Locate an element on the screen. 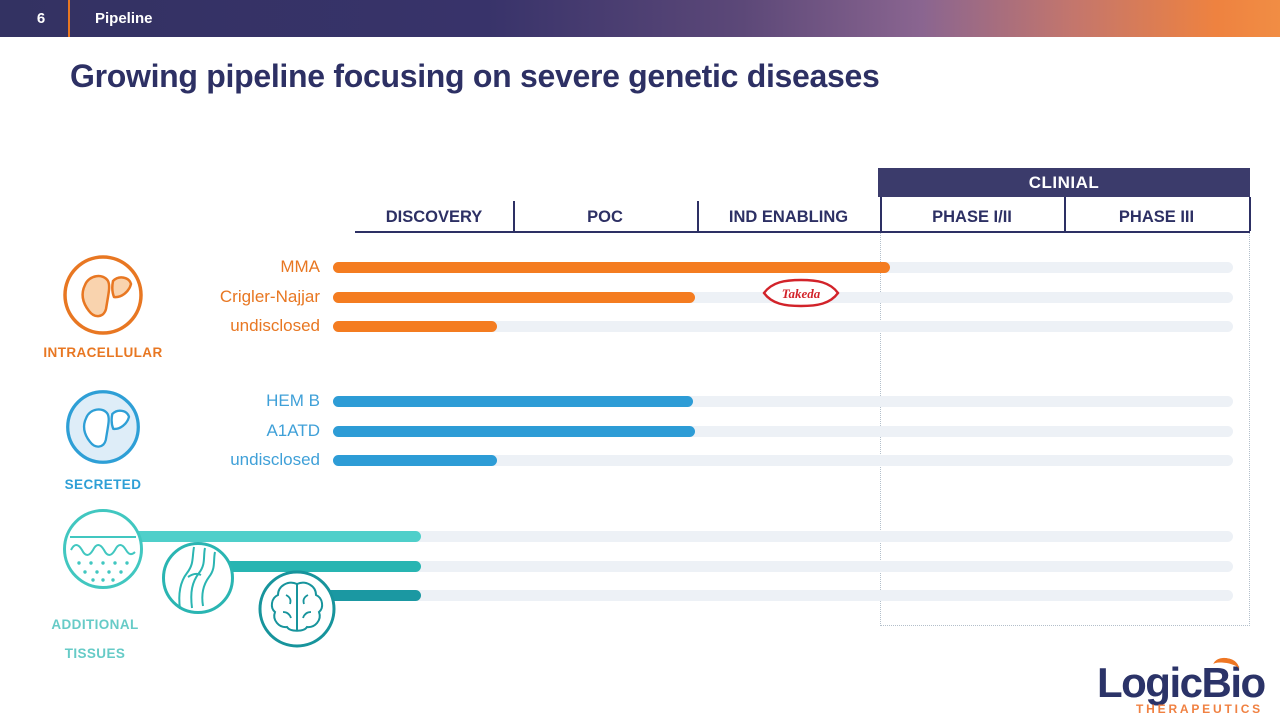 This screenshot has width=1280, height=720. column-header-poc: POC is located at coordinates (605, 217).